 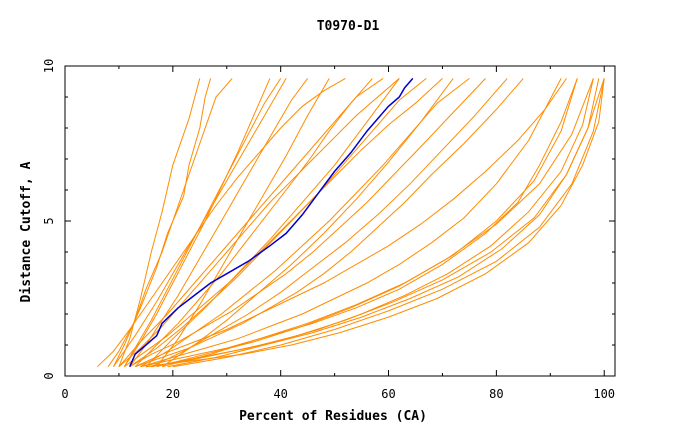 What do you see at coordinates (496, 394) in the screenshot?
I see `x-tick-label-80: 80` at bounding box center [496, 394].